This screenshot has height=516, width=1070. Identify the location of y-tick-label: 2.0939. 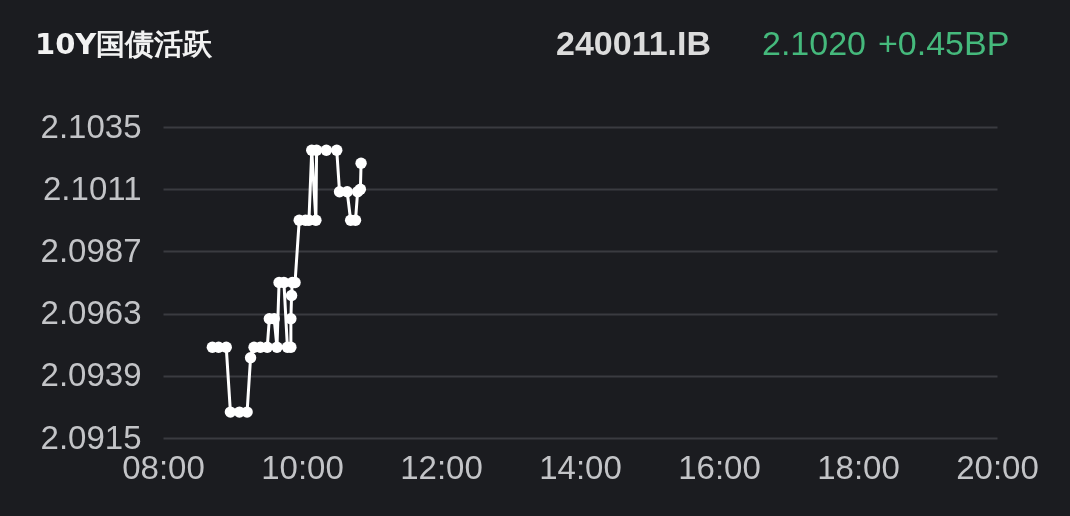
(91, 375).